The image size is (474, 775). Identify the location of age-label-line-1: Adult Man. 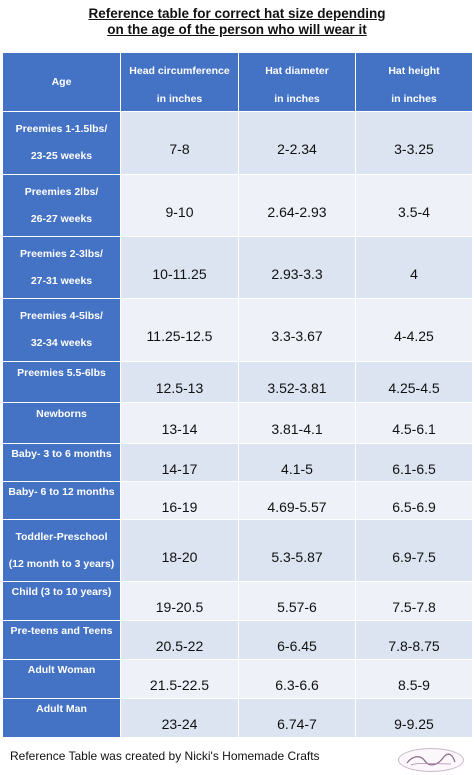
(61, 709).